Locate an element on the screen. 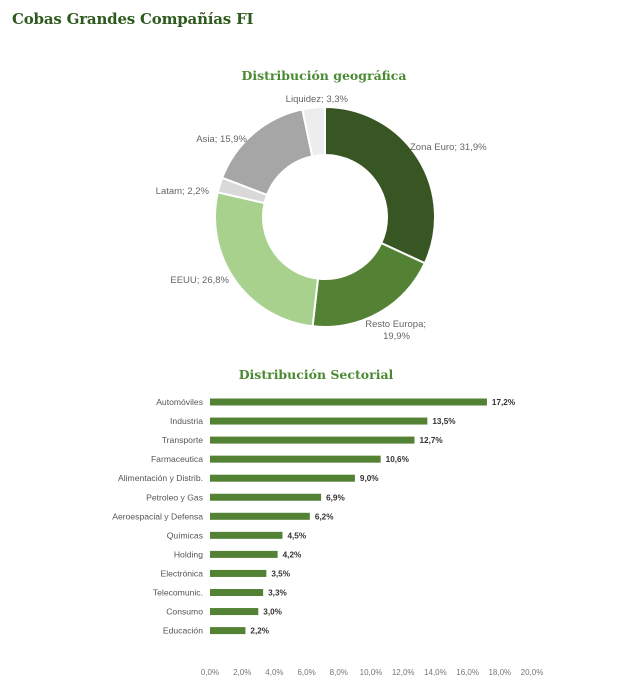 Image resolution: width=624 pixels, height=695 pixels. donut-slice-zona-euro is located at coordinates (380, 185).